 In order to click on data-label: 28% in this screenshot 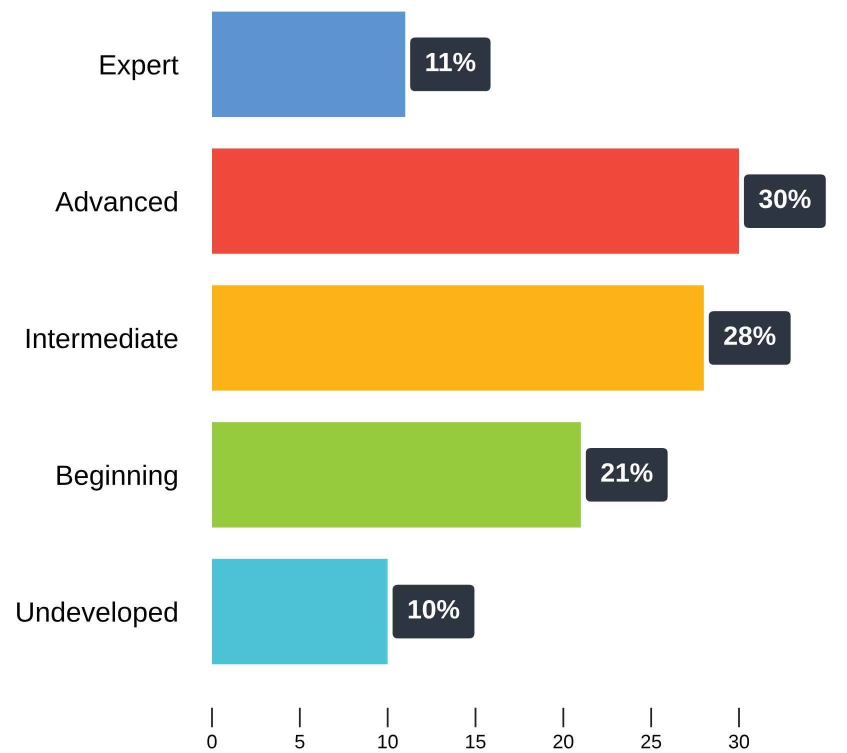, I will do `click(750, 336)`.